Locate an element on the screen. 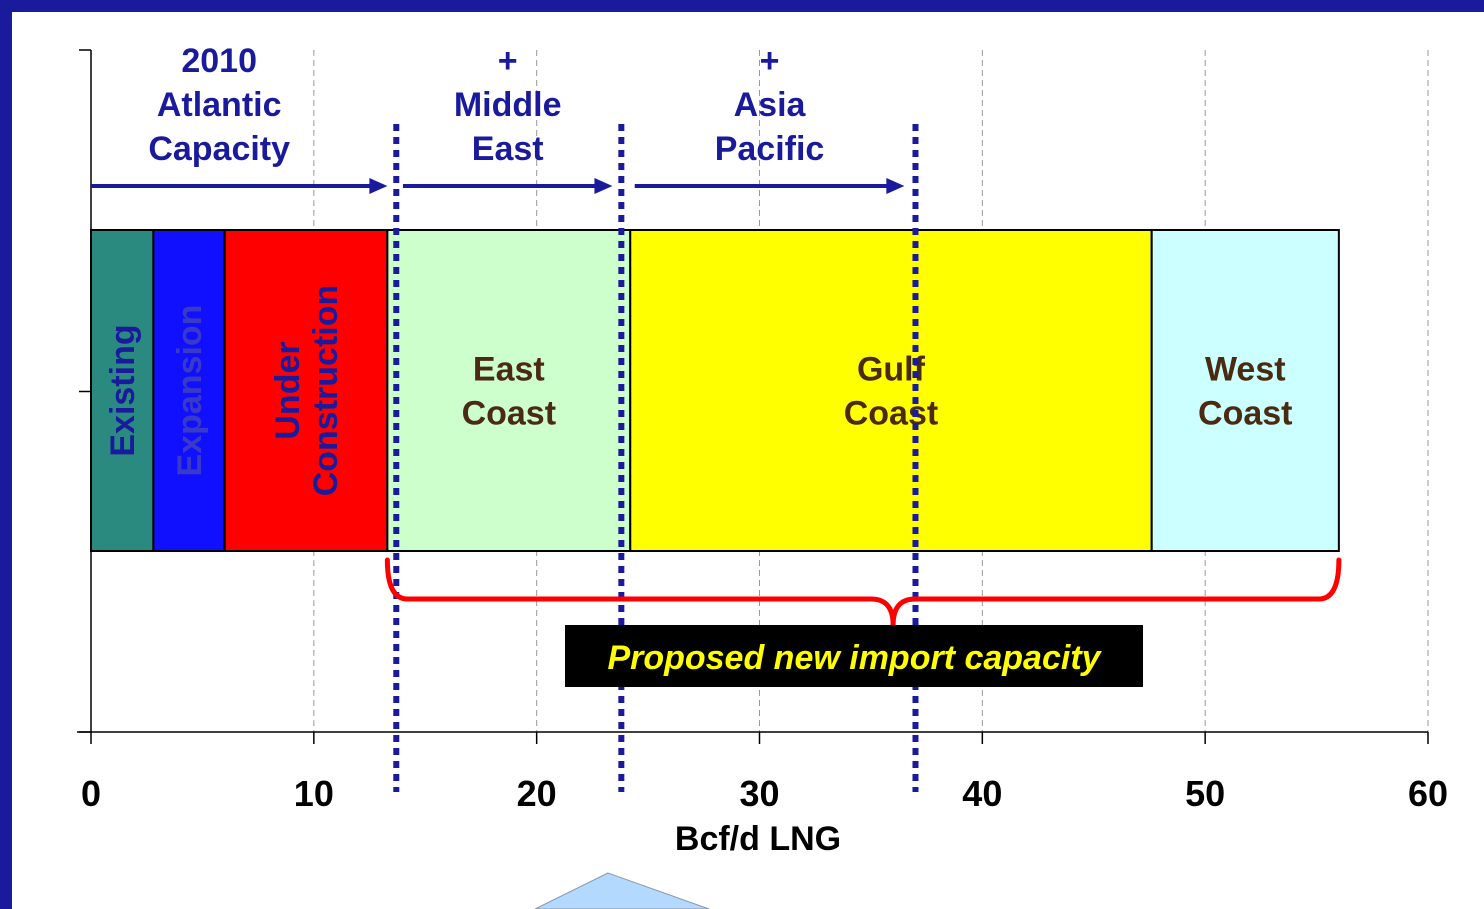 Image resolution: width=1484 pixels, height=909 pixels. segment-label-gulf-coast: Gulf is located at coordinates (891, 370).